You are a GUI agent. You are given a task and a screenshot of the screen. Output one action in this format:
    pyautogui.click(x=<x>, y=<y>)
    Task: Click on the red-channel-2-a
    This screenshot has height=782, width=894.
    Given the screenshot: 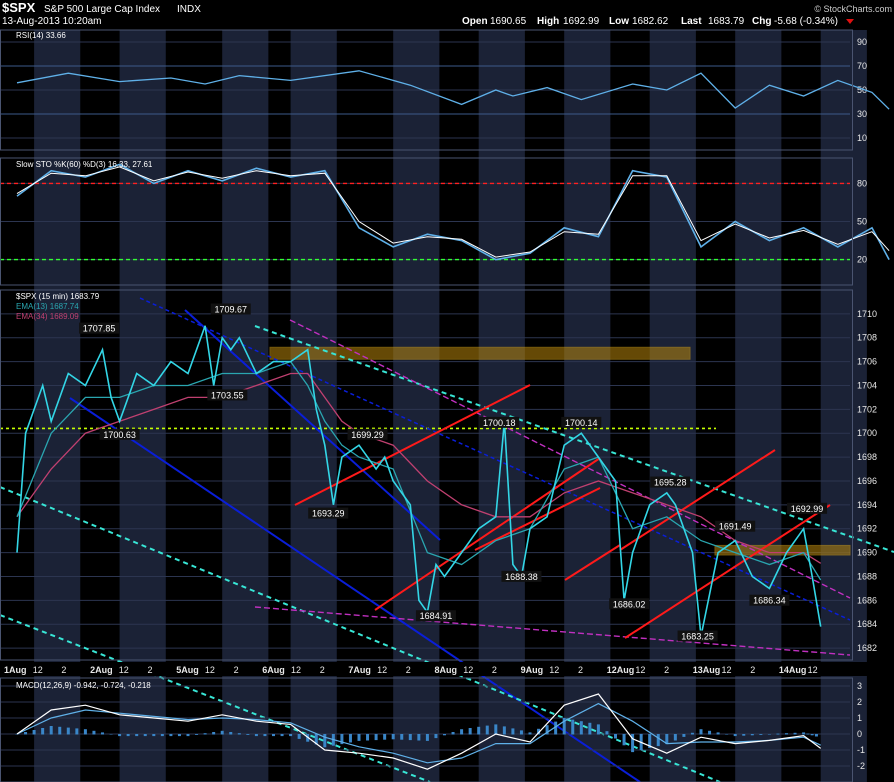 What is the action you would take?
    pyautogui.click(x=592, y=562)
    